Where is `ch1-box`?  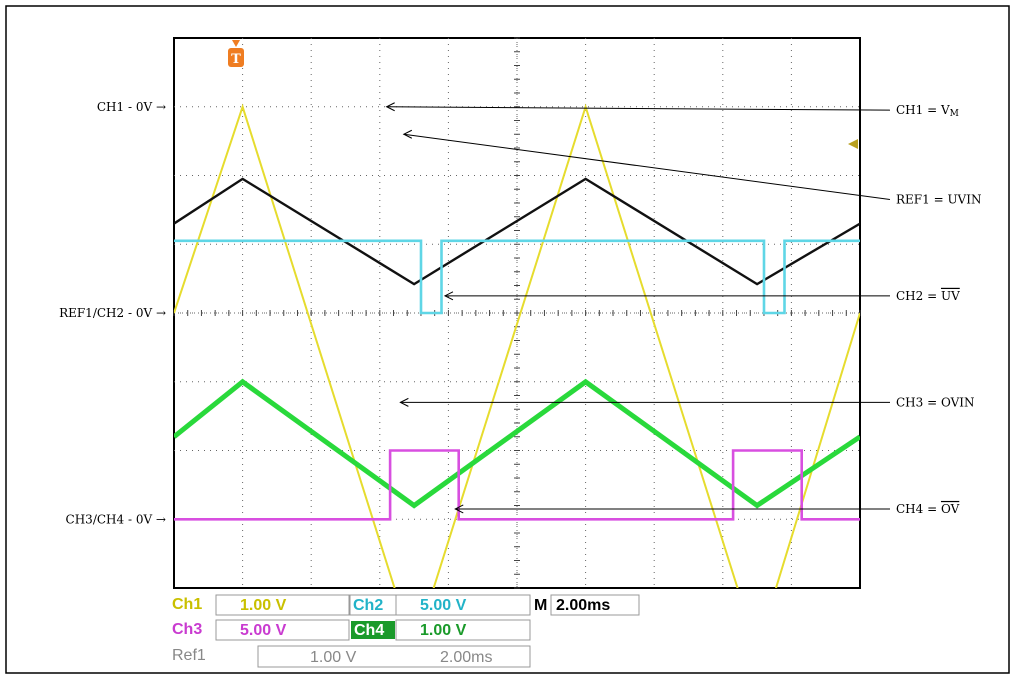
ch1-box is located at coordinates (282, 605).